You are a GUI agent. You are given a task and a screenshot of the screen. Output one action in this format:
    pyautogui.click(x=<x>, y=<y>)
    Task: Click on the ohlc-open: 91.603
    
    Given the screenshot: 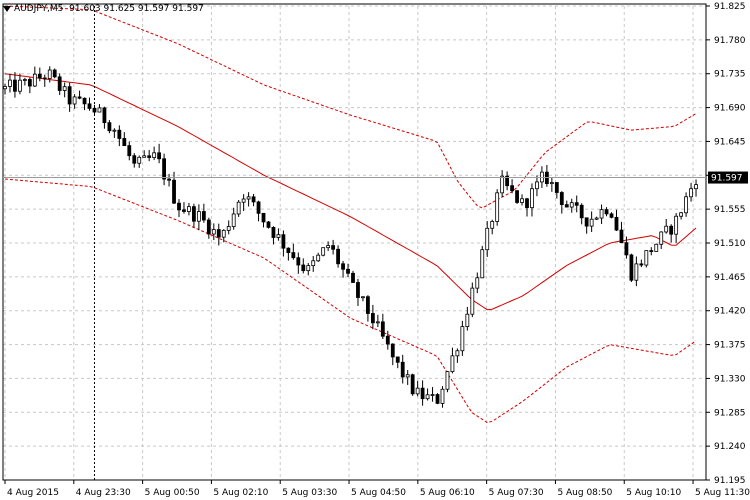 What is the action you would take?
    pyautogui.click(x=85, y=9)
    